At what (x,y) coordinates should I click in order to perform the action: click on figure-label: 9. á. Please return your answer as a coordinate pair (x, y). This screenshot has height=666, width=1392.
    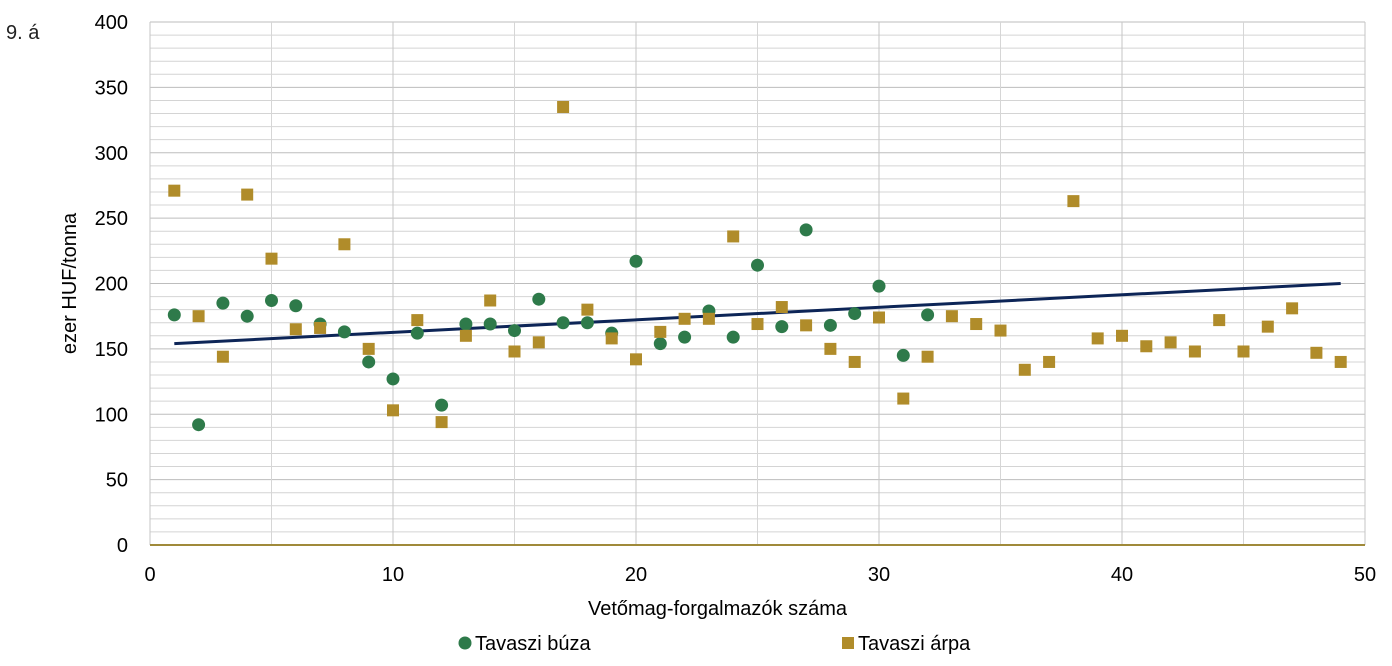
    Looking at the image, I should click on (23, 33).